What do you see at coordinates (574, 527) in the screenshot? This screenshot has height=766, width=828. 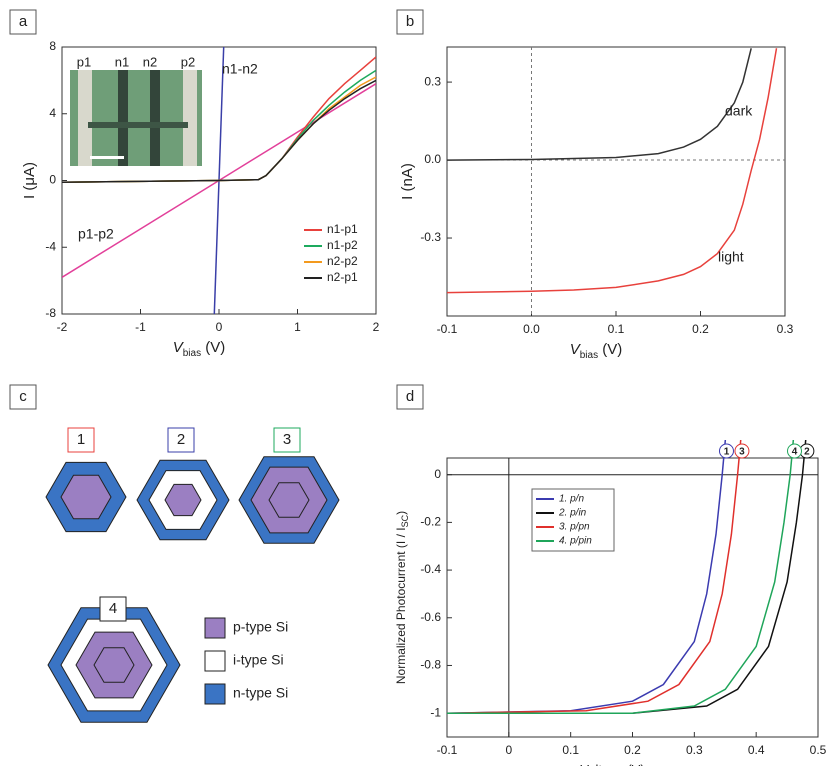 I see `legend-label: 3. p/pn` at bounding box center [574, 527].